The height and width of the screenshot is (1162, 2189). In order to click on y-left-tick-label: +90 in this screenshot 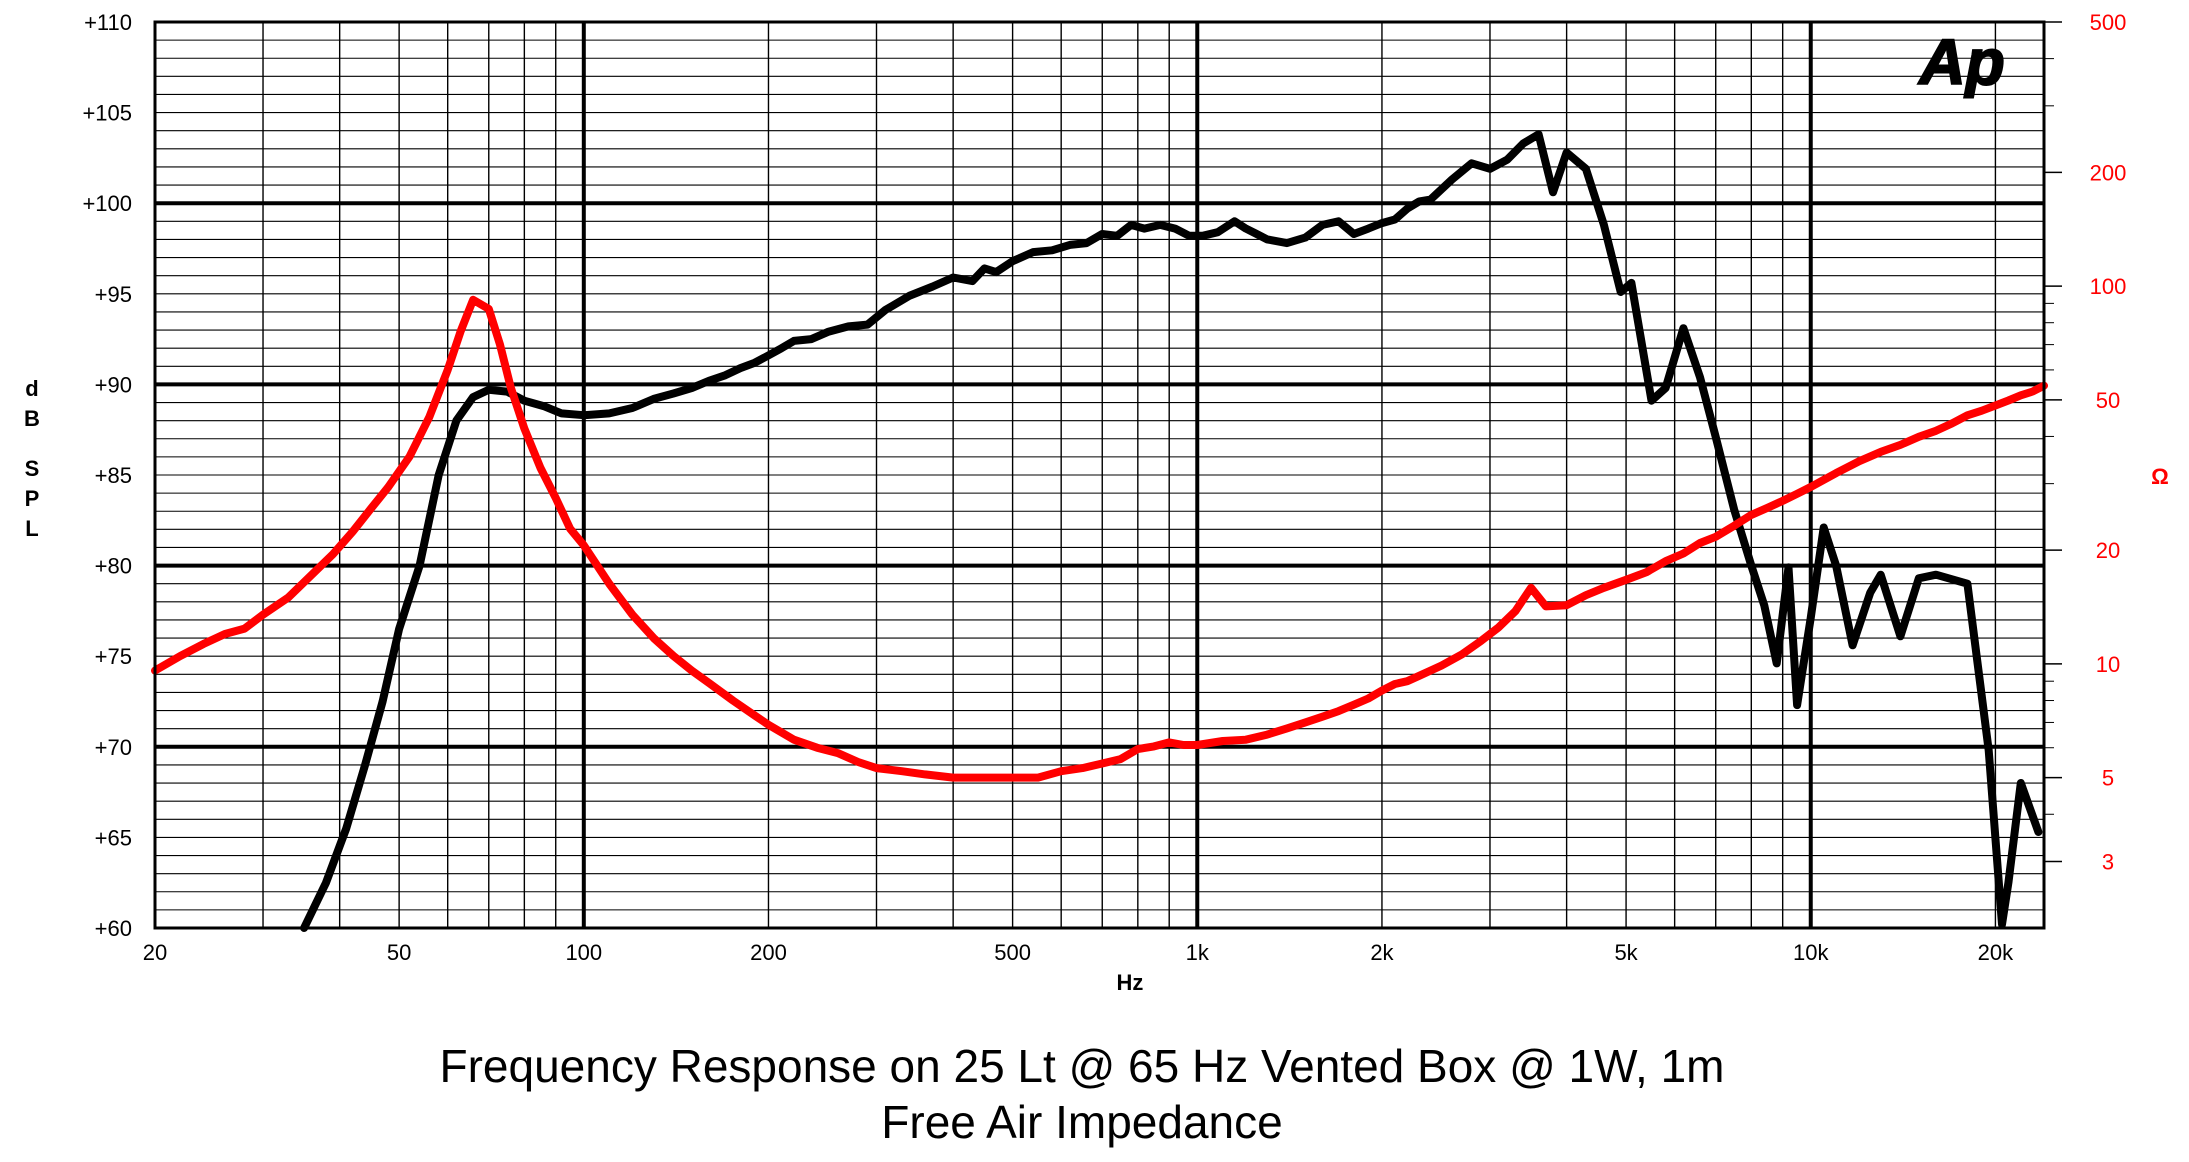, I will do `click(113, 384)`.